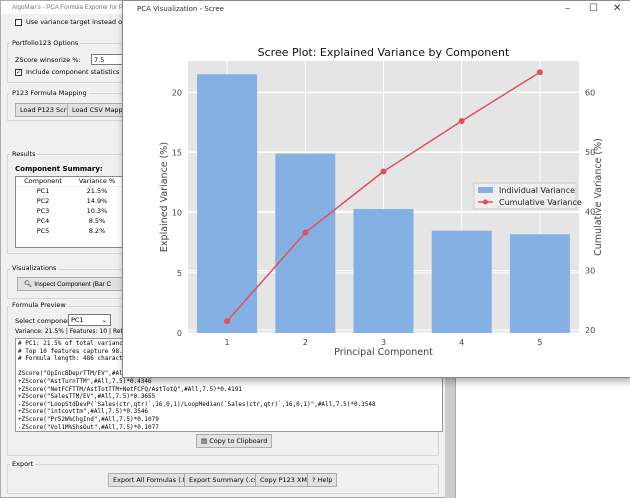 This screenshot has height=500, width=630. Describe the element at coordinates (102, 110) in the screenshot. I see `load-csv-mapping-button: Load CSV Mapping` at that location.